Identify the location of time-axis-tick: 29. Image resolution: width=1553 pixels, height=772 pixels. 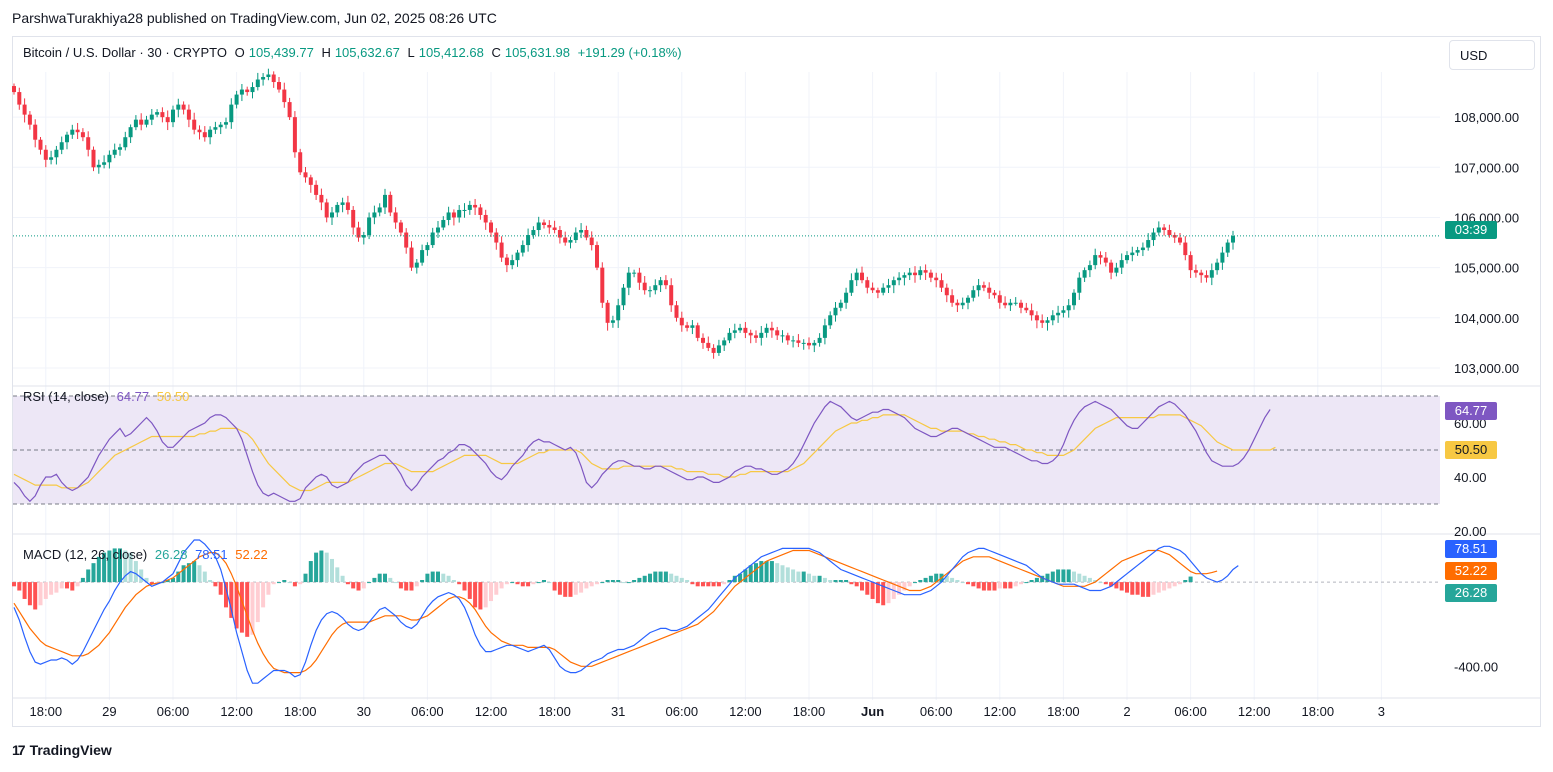
(109, 711).